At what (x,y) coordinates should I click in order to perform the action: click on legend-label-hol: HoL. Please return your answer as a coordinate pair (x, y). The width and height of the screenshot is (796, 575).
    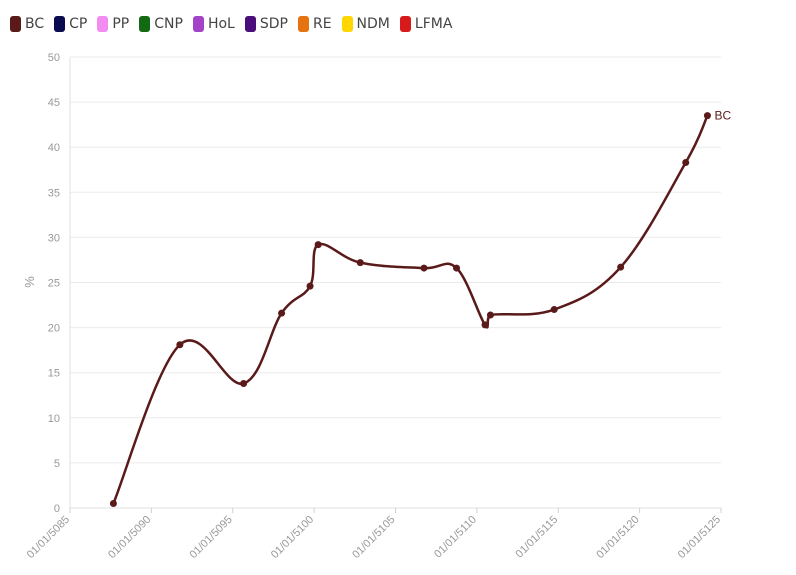
    Looking at the image, I should click on (221, 24).